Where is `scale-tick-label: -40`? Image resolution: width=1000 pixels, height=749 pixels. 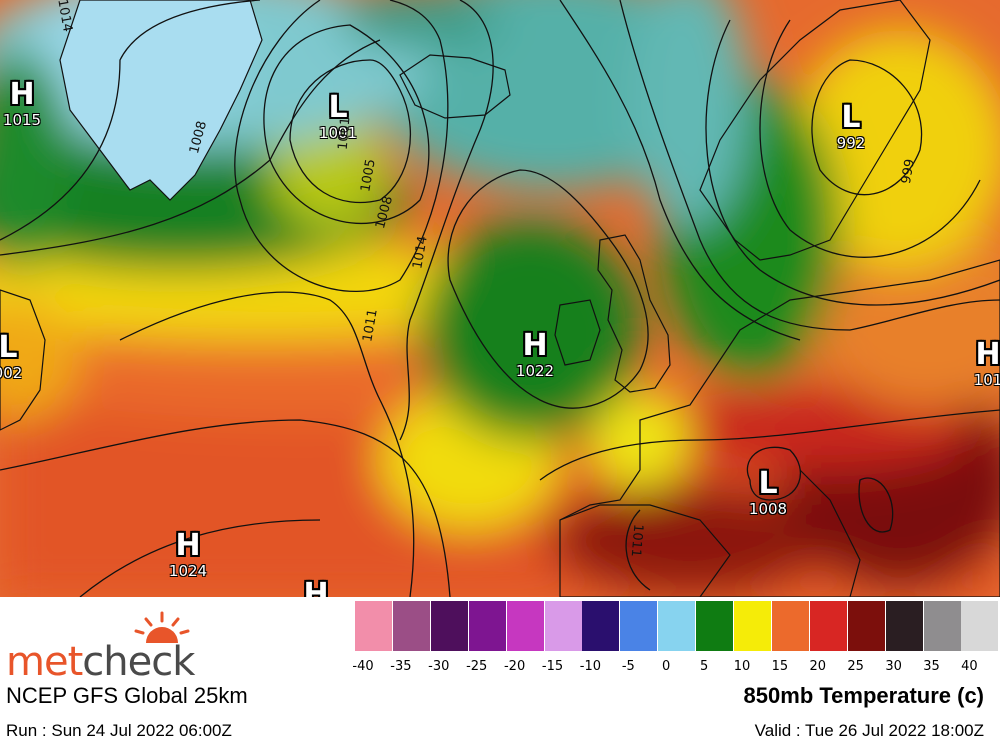 scale-tick-label: -40 is located at coordinates (363, 666).